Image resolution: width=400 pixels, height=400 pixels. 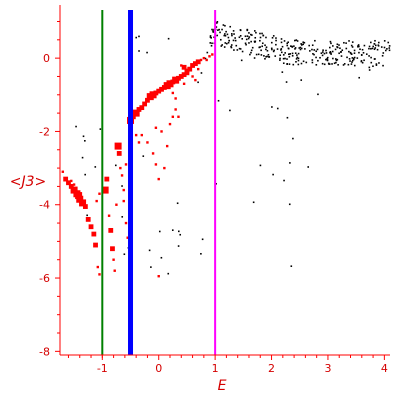 I want to click on y-tick-label: -8, so click(x=44, y=351).